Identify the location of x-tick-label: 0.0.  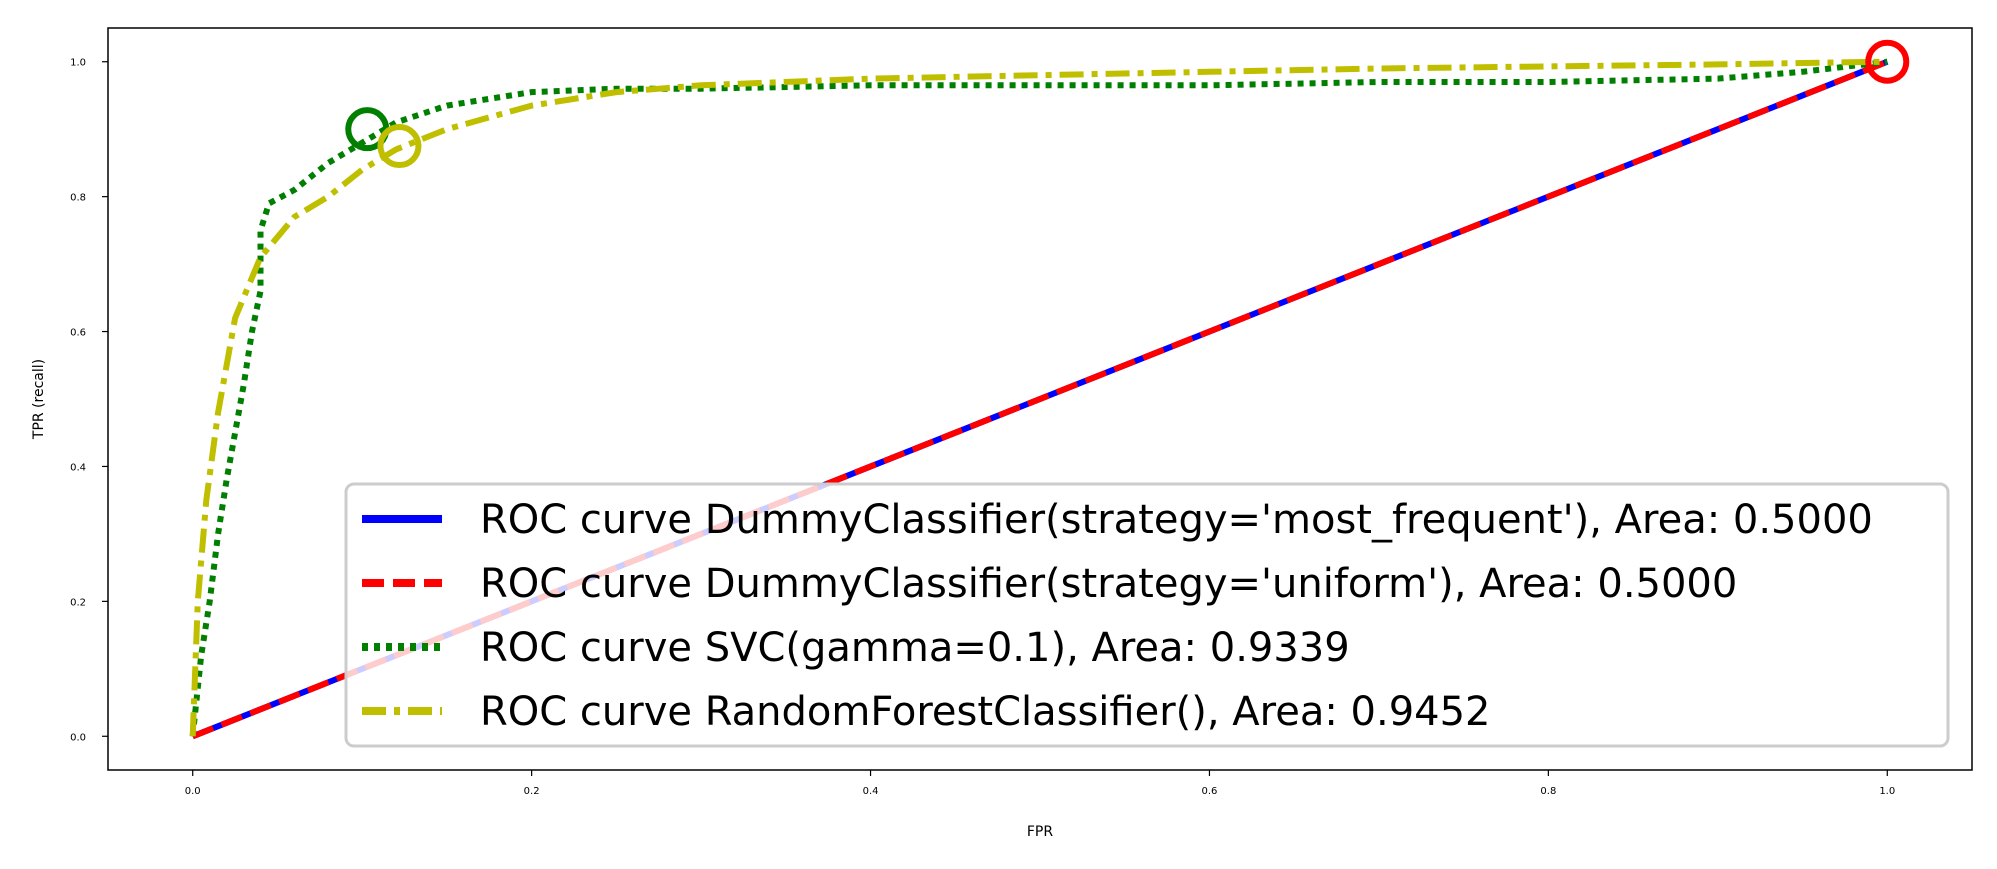
(193, 791).